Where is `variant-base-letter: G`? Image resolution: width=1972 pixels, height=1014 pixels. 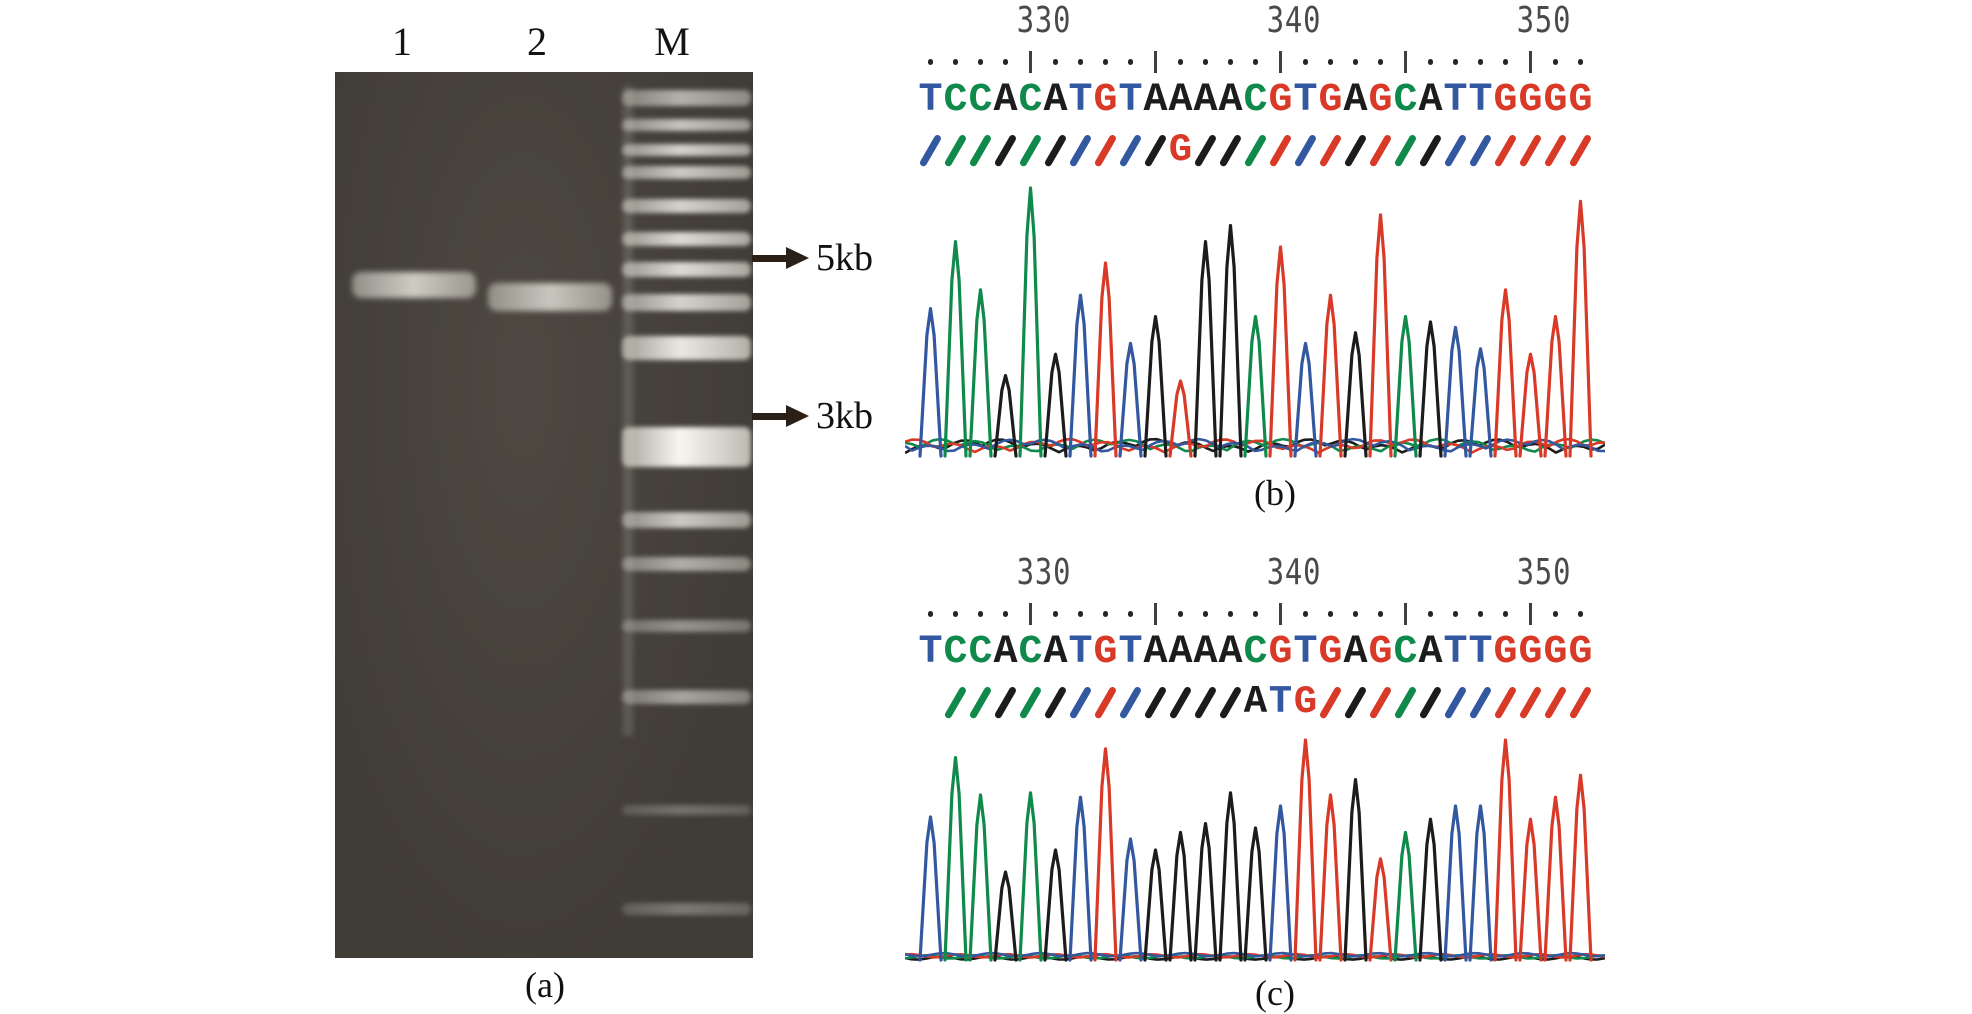 variant-base-letter: G is located at coordinates (1180, 150).